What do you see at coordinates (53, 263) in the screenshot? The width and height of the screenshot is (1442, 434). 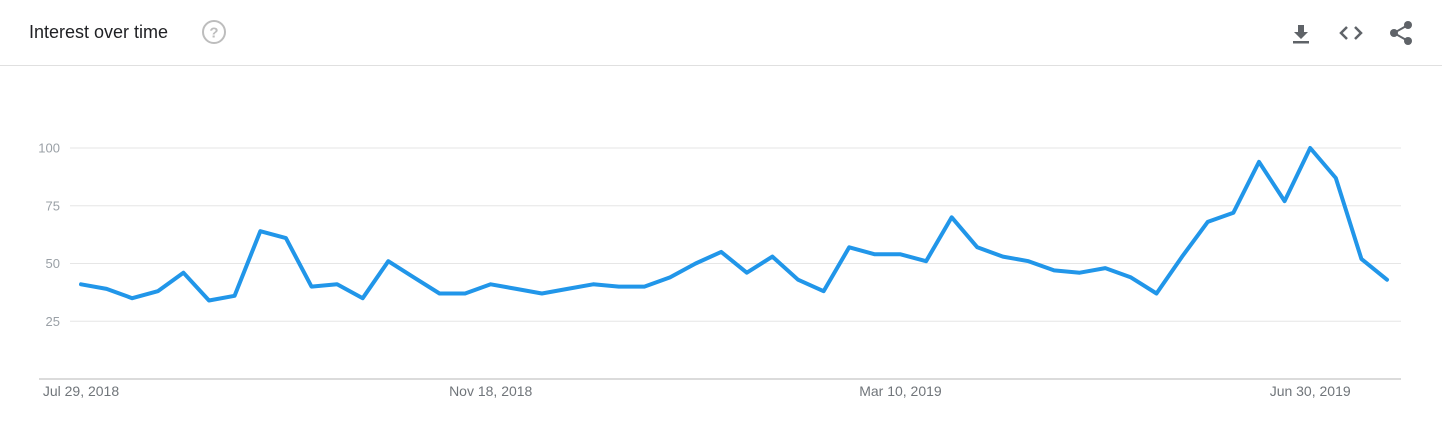 I see `y-tick-label: 50` at bounding box center [53, 263].